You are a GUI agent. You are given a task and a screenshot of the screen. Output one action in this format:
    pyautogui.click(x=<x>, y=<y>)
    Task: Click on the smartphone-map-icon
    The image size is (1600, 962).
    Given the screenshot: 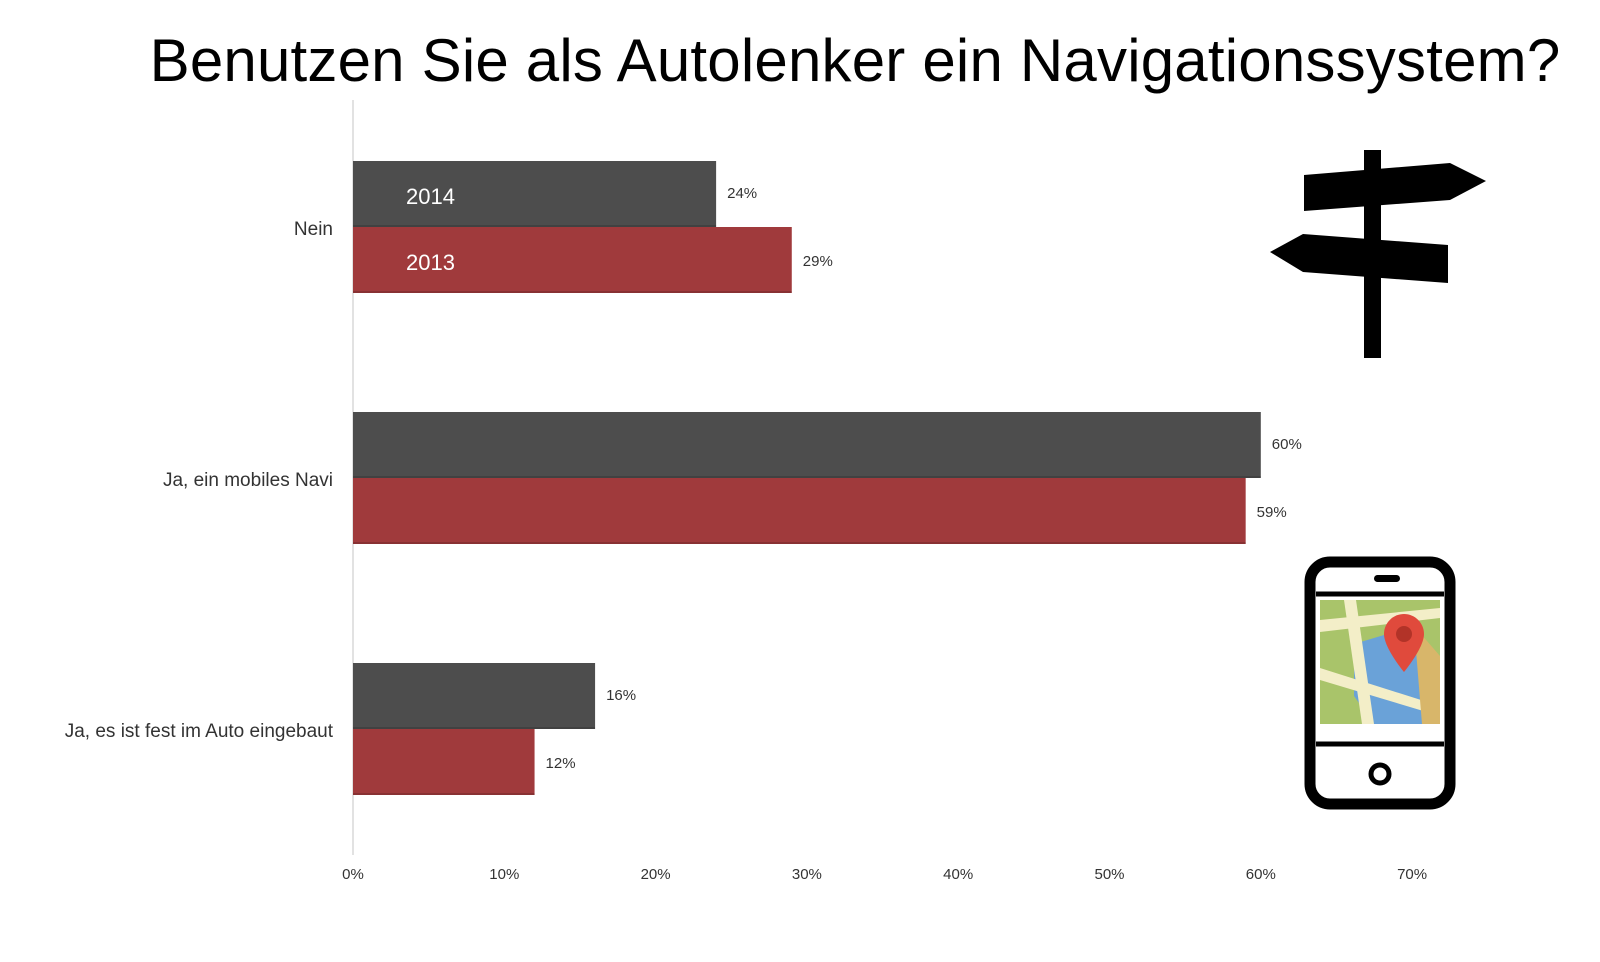 What is the action you would take?
    pyautogui.click(x=1380, y=683)
    